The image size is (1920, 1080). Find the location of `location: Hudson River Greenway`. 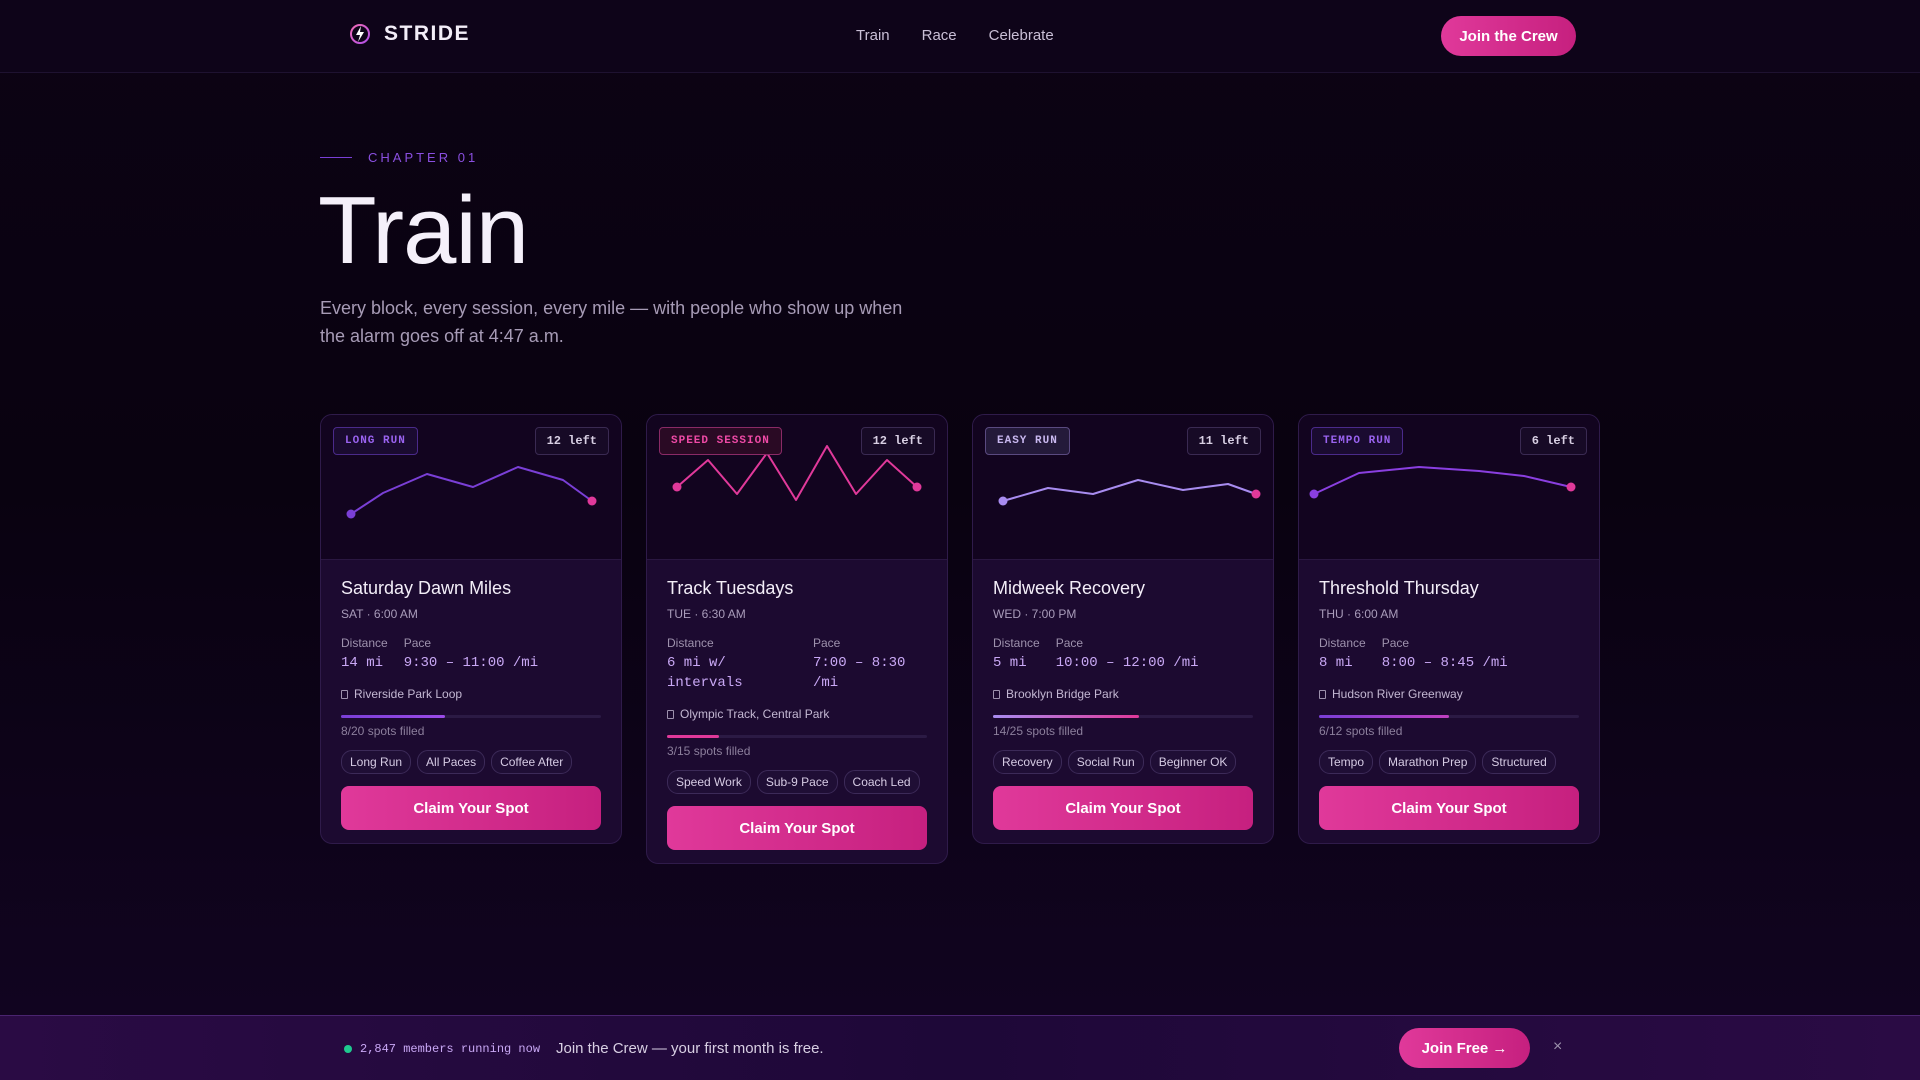

location: Hudson River Greenway is located at coordinates (1449, 694).